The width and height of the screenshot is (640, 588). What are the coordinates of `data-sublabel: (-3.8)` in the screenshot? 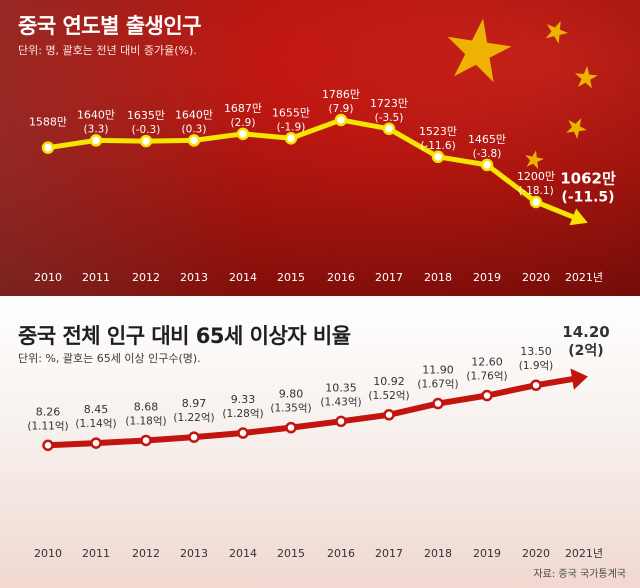 It's located at (487, 154).